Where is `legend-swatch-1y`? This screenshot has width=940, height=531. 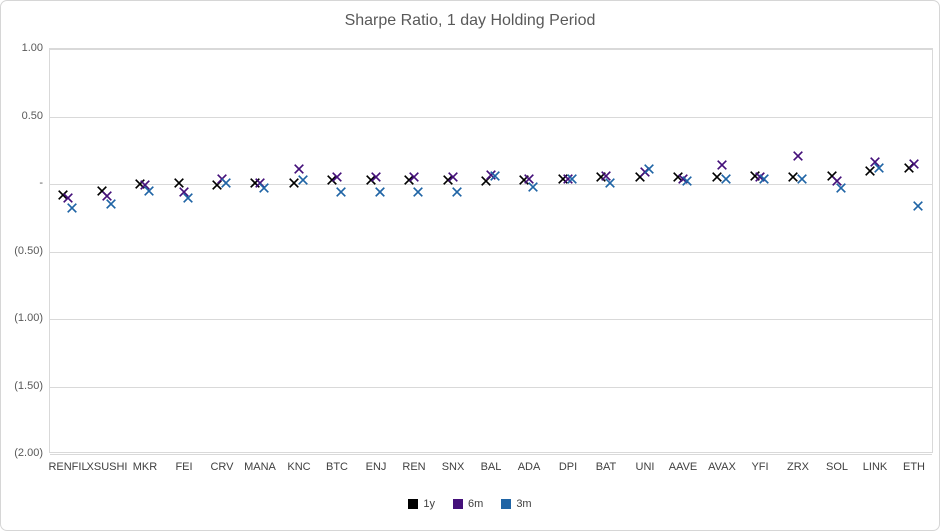
legend-swatch-1y is located at coordinates (413, 504).